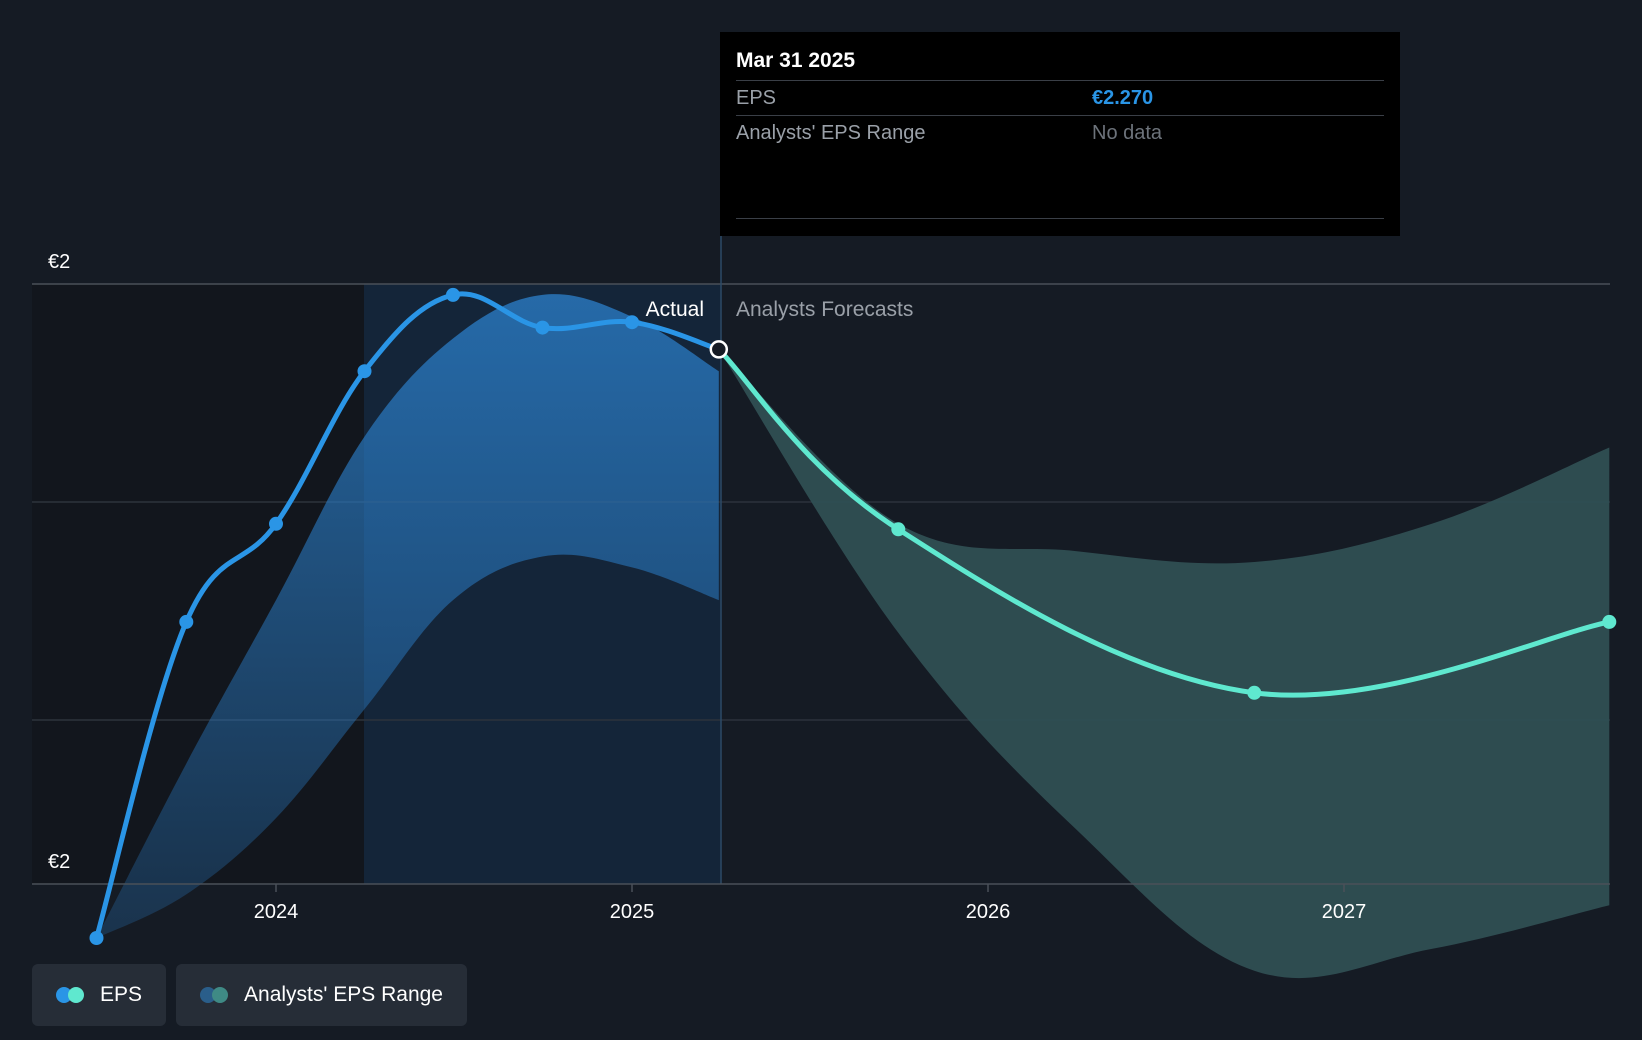 This screenshot has width=1642, height=1040. I want to click on actual-label: Actual, so click(675, 309).